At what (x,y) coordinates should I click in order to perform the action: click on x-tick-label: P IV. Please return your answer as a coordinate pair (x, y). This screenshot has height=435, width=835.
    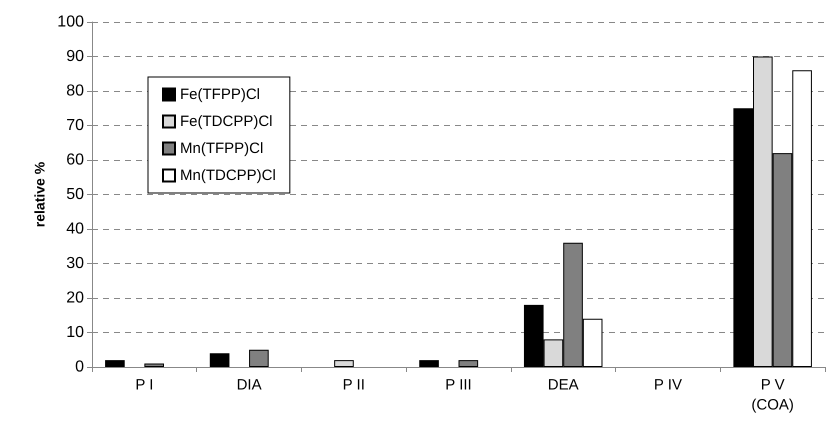
    Looking at the image, I should click on (668, 385).